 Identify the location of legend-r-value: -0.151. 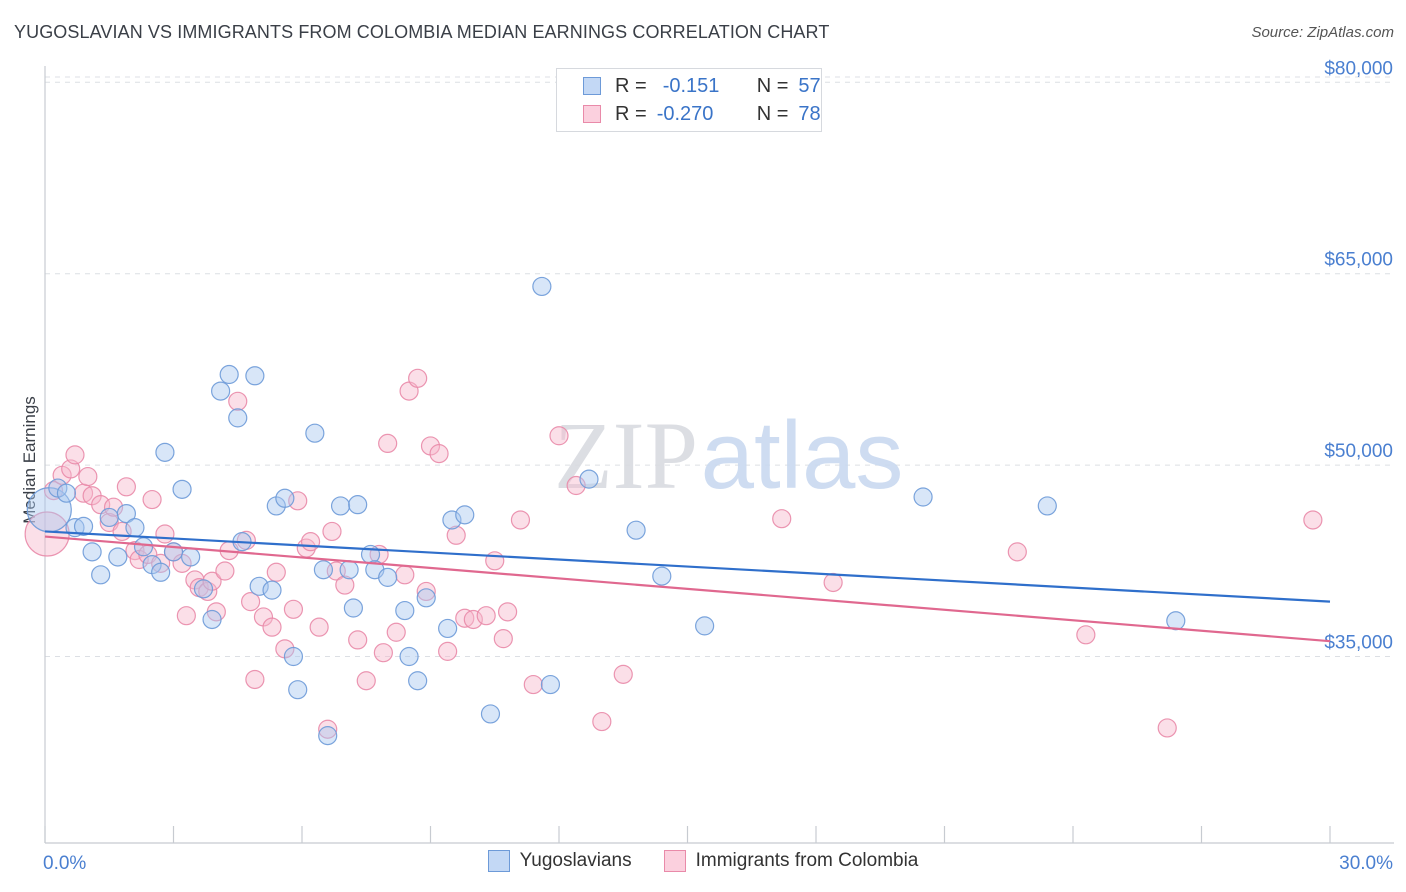
(691, 85).